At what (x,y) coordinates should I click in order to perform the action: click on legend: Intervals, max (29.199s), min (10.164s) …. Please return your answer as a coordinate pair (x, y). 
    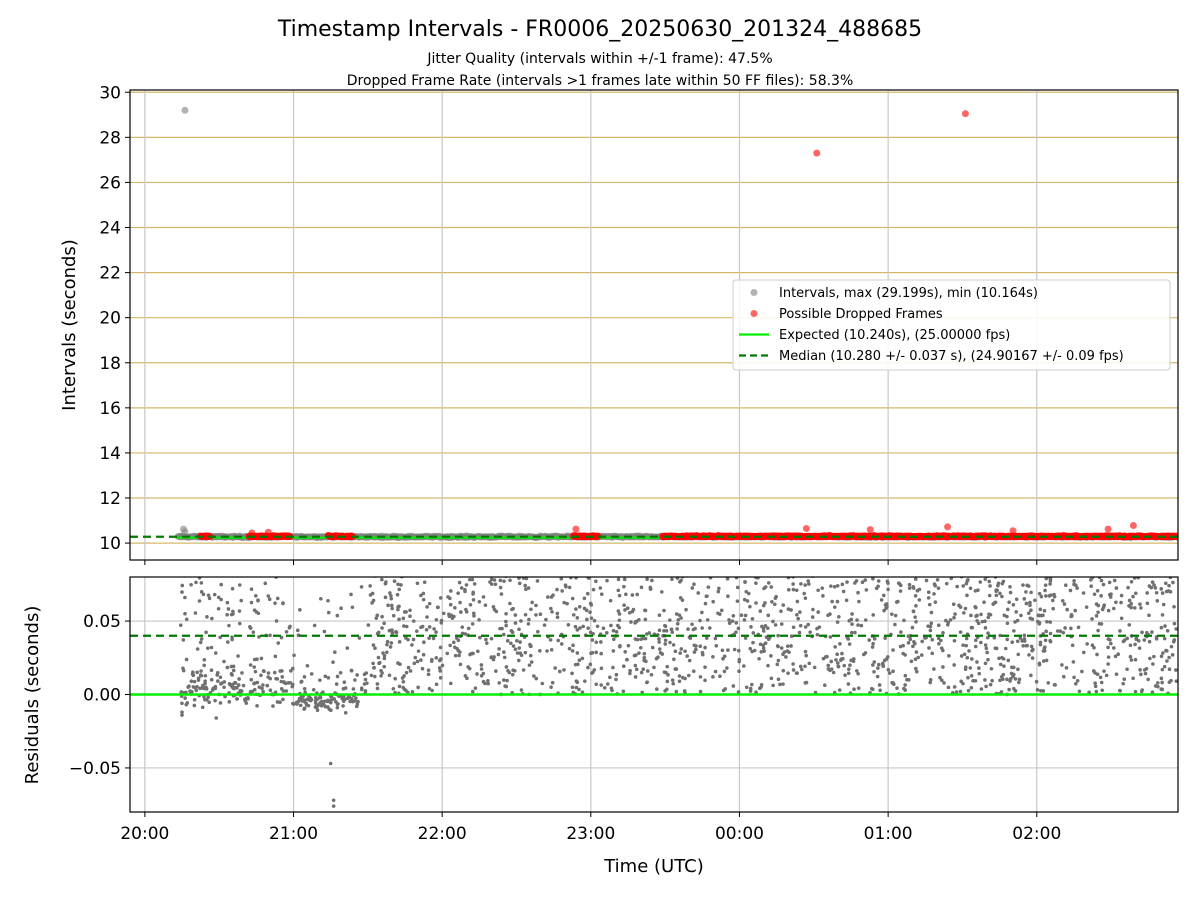
    Looking at the image, I should click on (951, 325).